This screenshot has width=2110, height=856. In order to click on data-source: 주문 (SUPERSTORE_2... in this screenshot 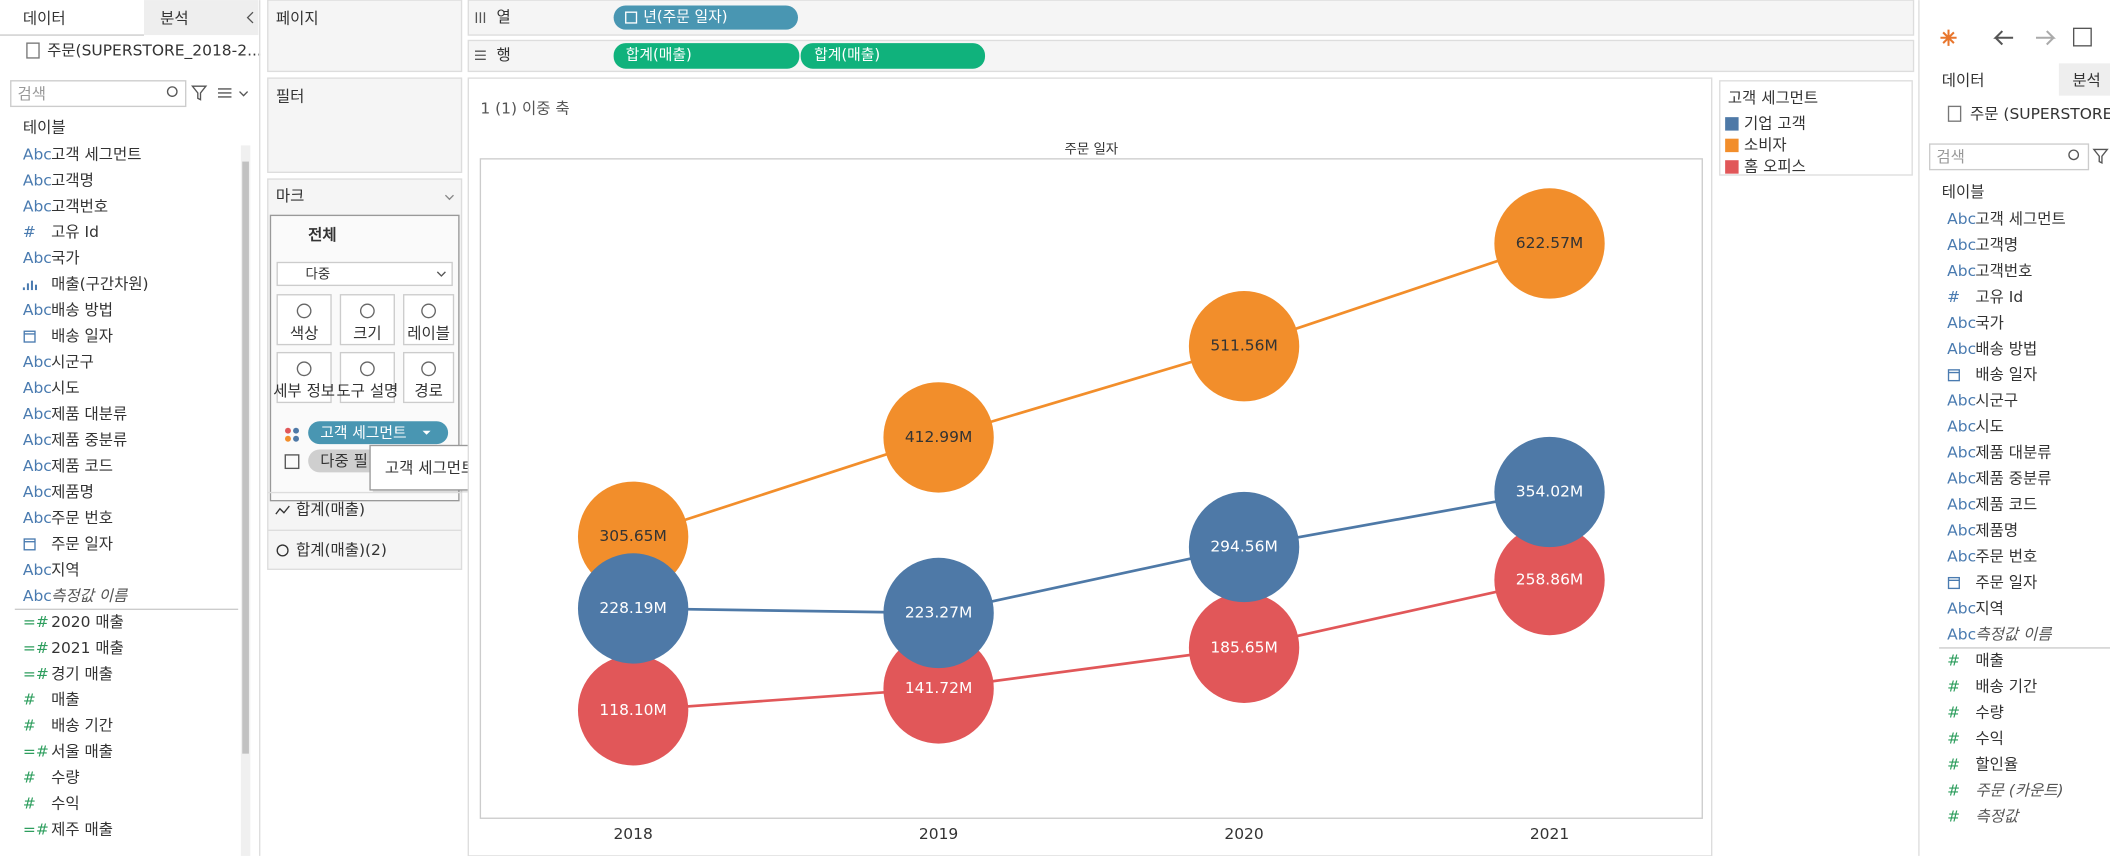, I will do `click(2040, 114)`.